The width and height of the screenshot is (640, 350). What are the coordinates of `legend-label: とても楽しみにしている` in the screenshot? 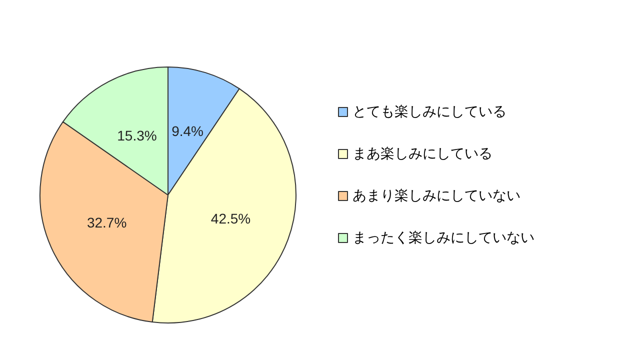 It's located at (429, 112).